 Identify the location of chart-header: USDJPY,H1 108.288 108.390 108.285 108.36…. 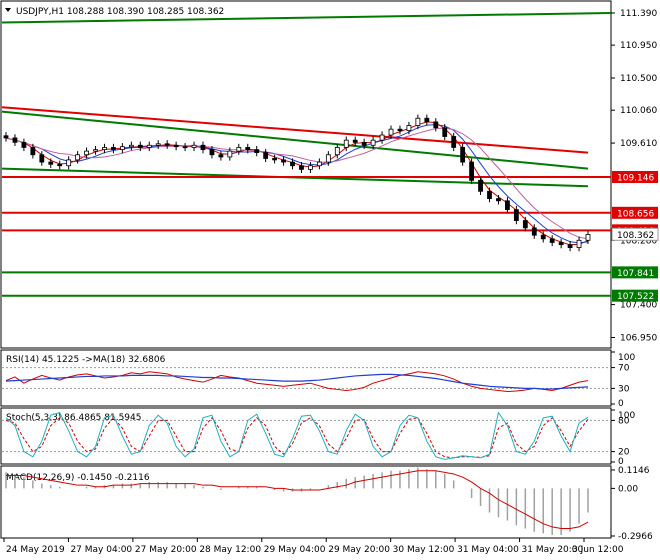
(120, 12).